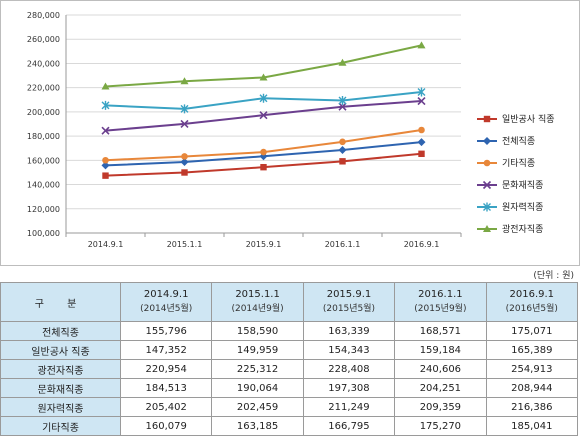  What do you see at coordinates (522, 207) in the screenshot?
I see `legend-label: 원자력직종` at bounding box center [522, 207].